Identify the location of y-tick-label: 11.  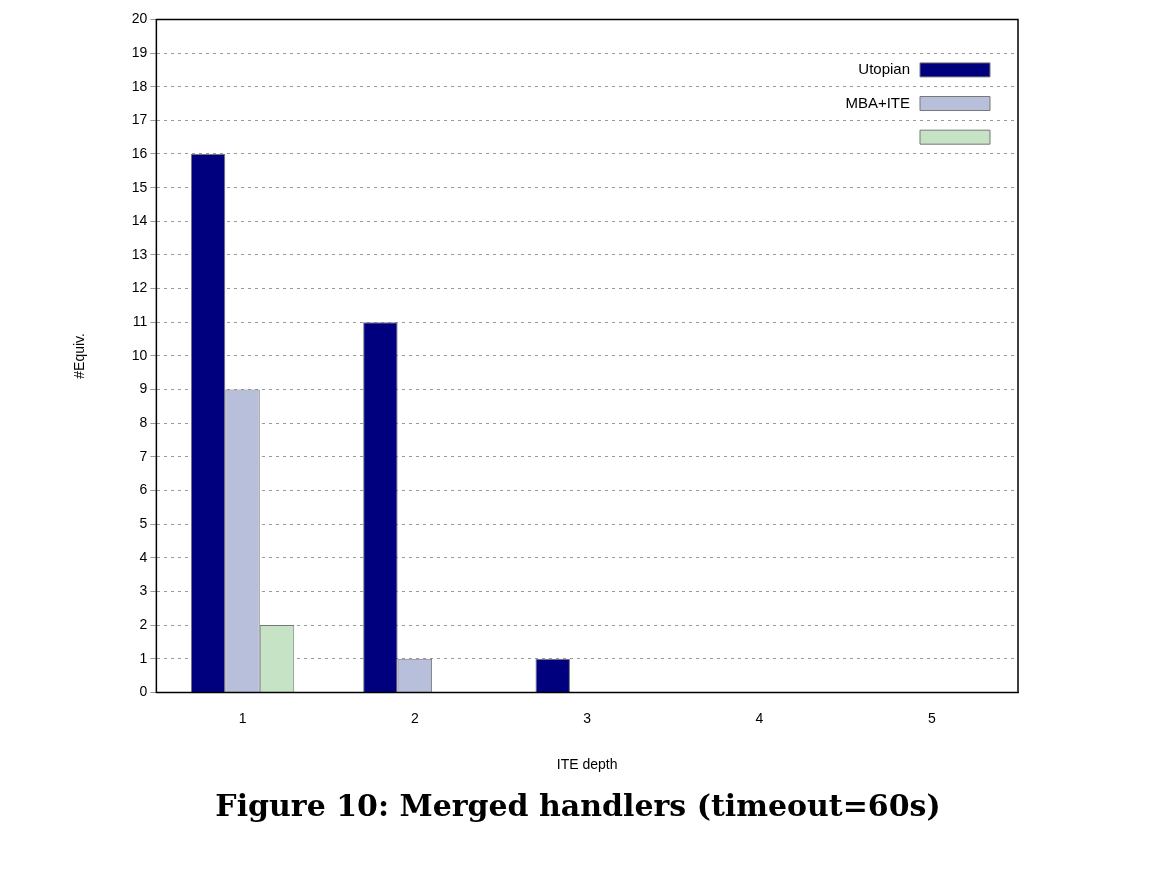
(140, 321).